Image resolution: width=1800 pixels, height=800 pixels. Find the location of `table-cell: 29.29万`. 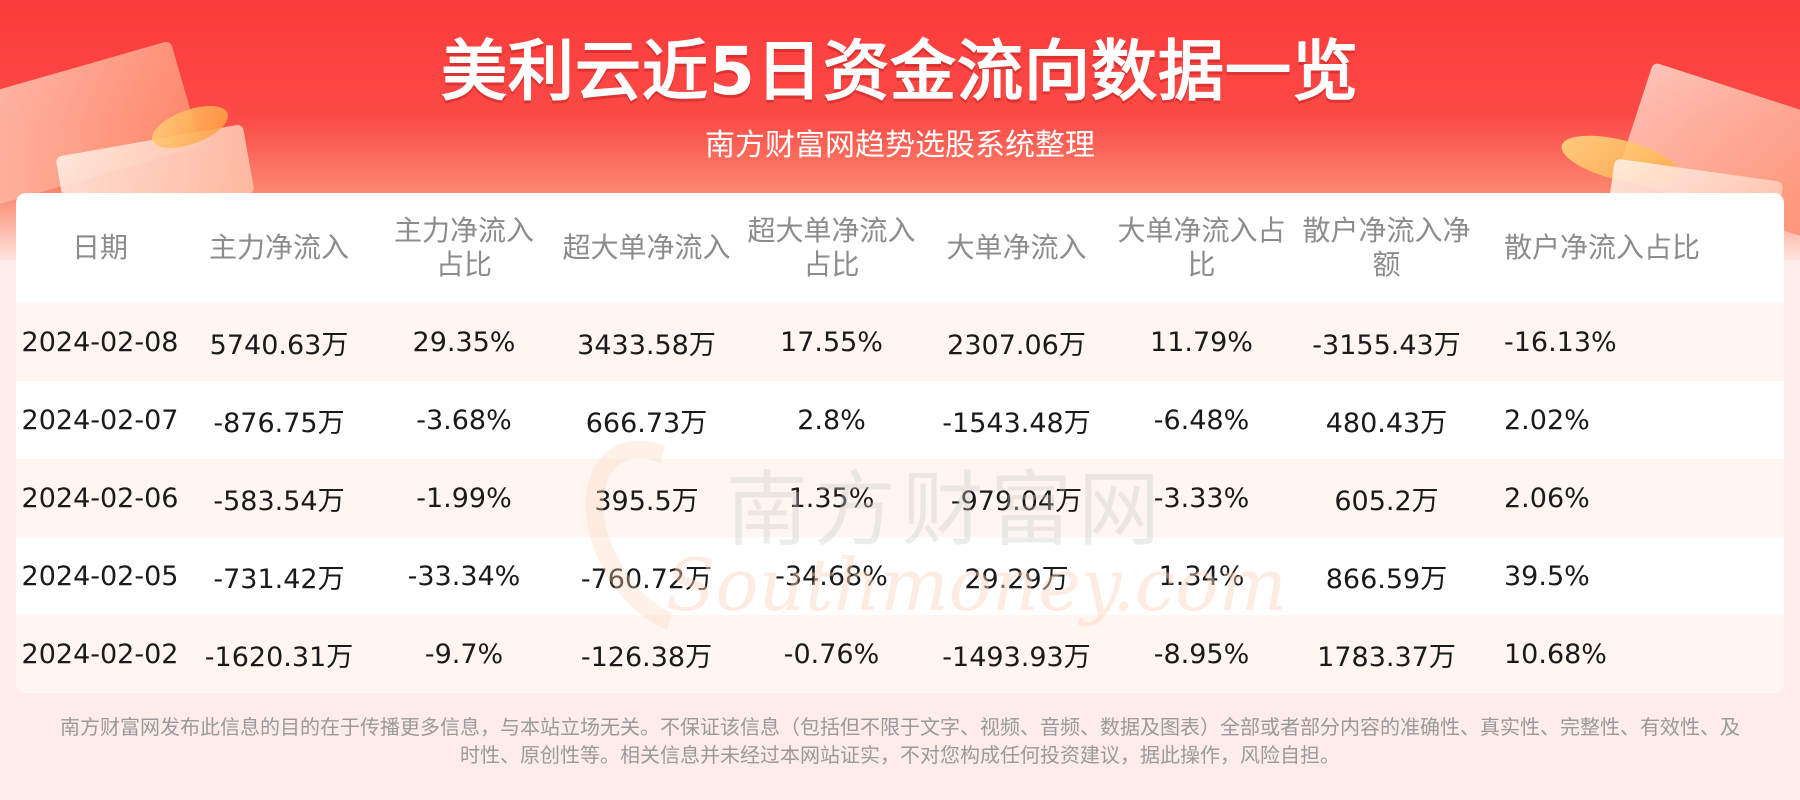

table-cell: 29.29万 is located at coordinates (1016, 576).